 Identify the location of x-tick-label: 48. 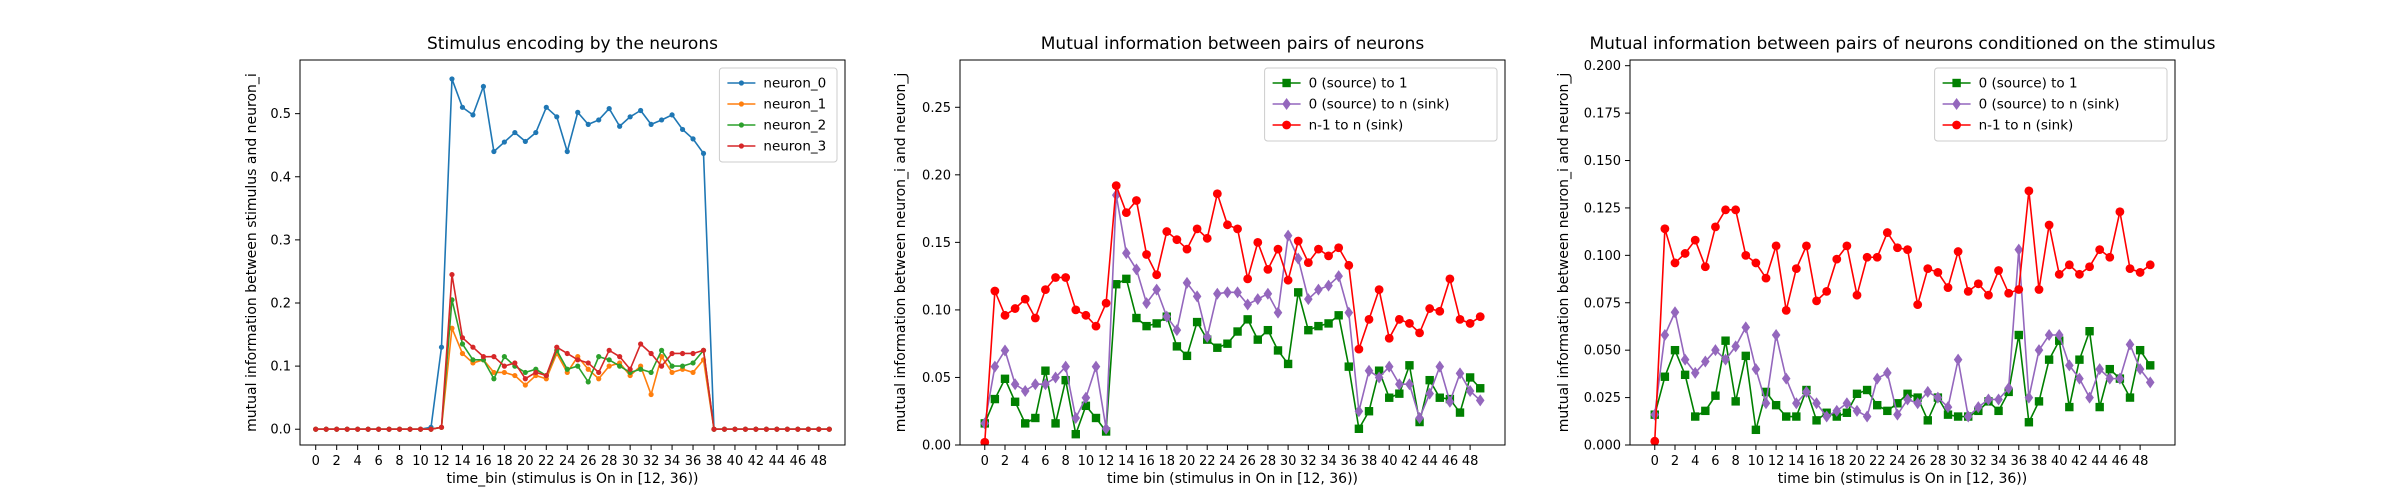
(1470, 461).